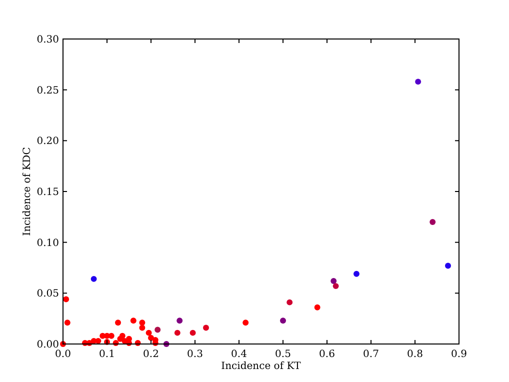 Image resolution: width=509 pixels, height=382 pixels. What do you see at coordinates (47, 243) in the screenshot?
I see `y-tick-label: 0.10` at bounding box center [47, 243].